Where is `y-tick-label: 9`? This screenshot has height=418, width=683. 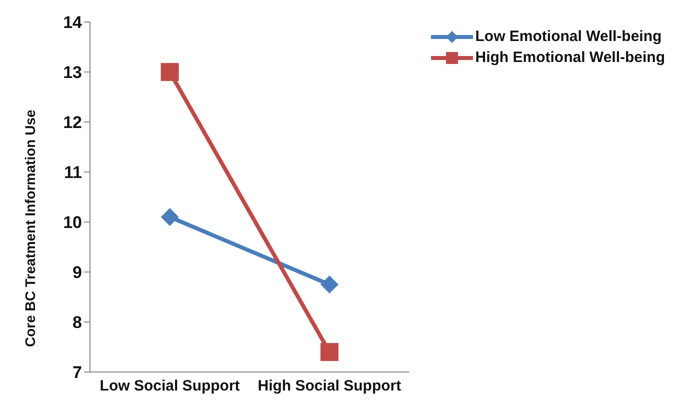 y-tick-label: 9 is located at coordinates (77, 272).